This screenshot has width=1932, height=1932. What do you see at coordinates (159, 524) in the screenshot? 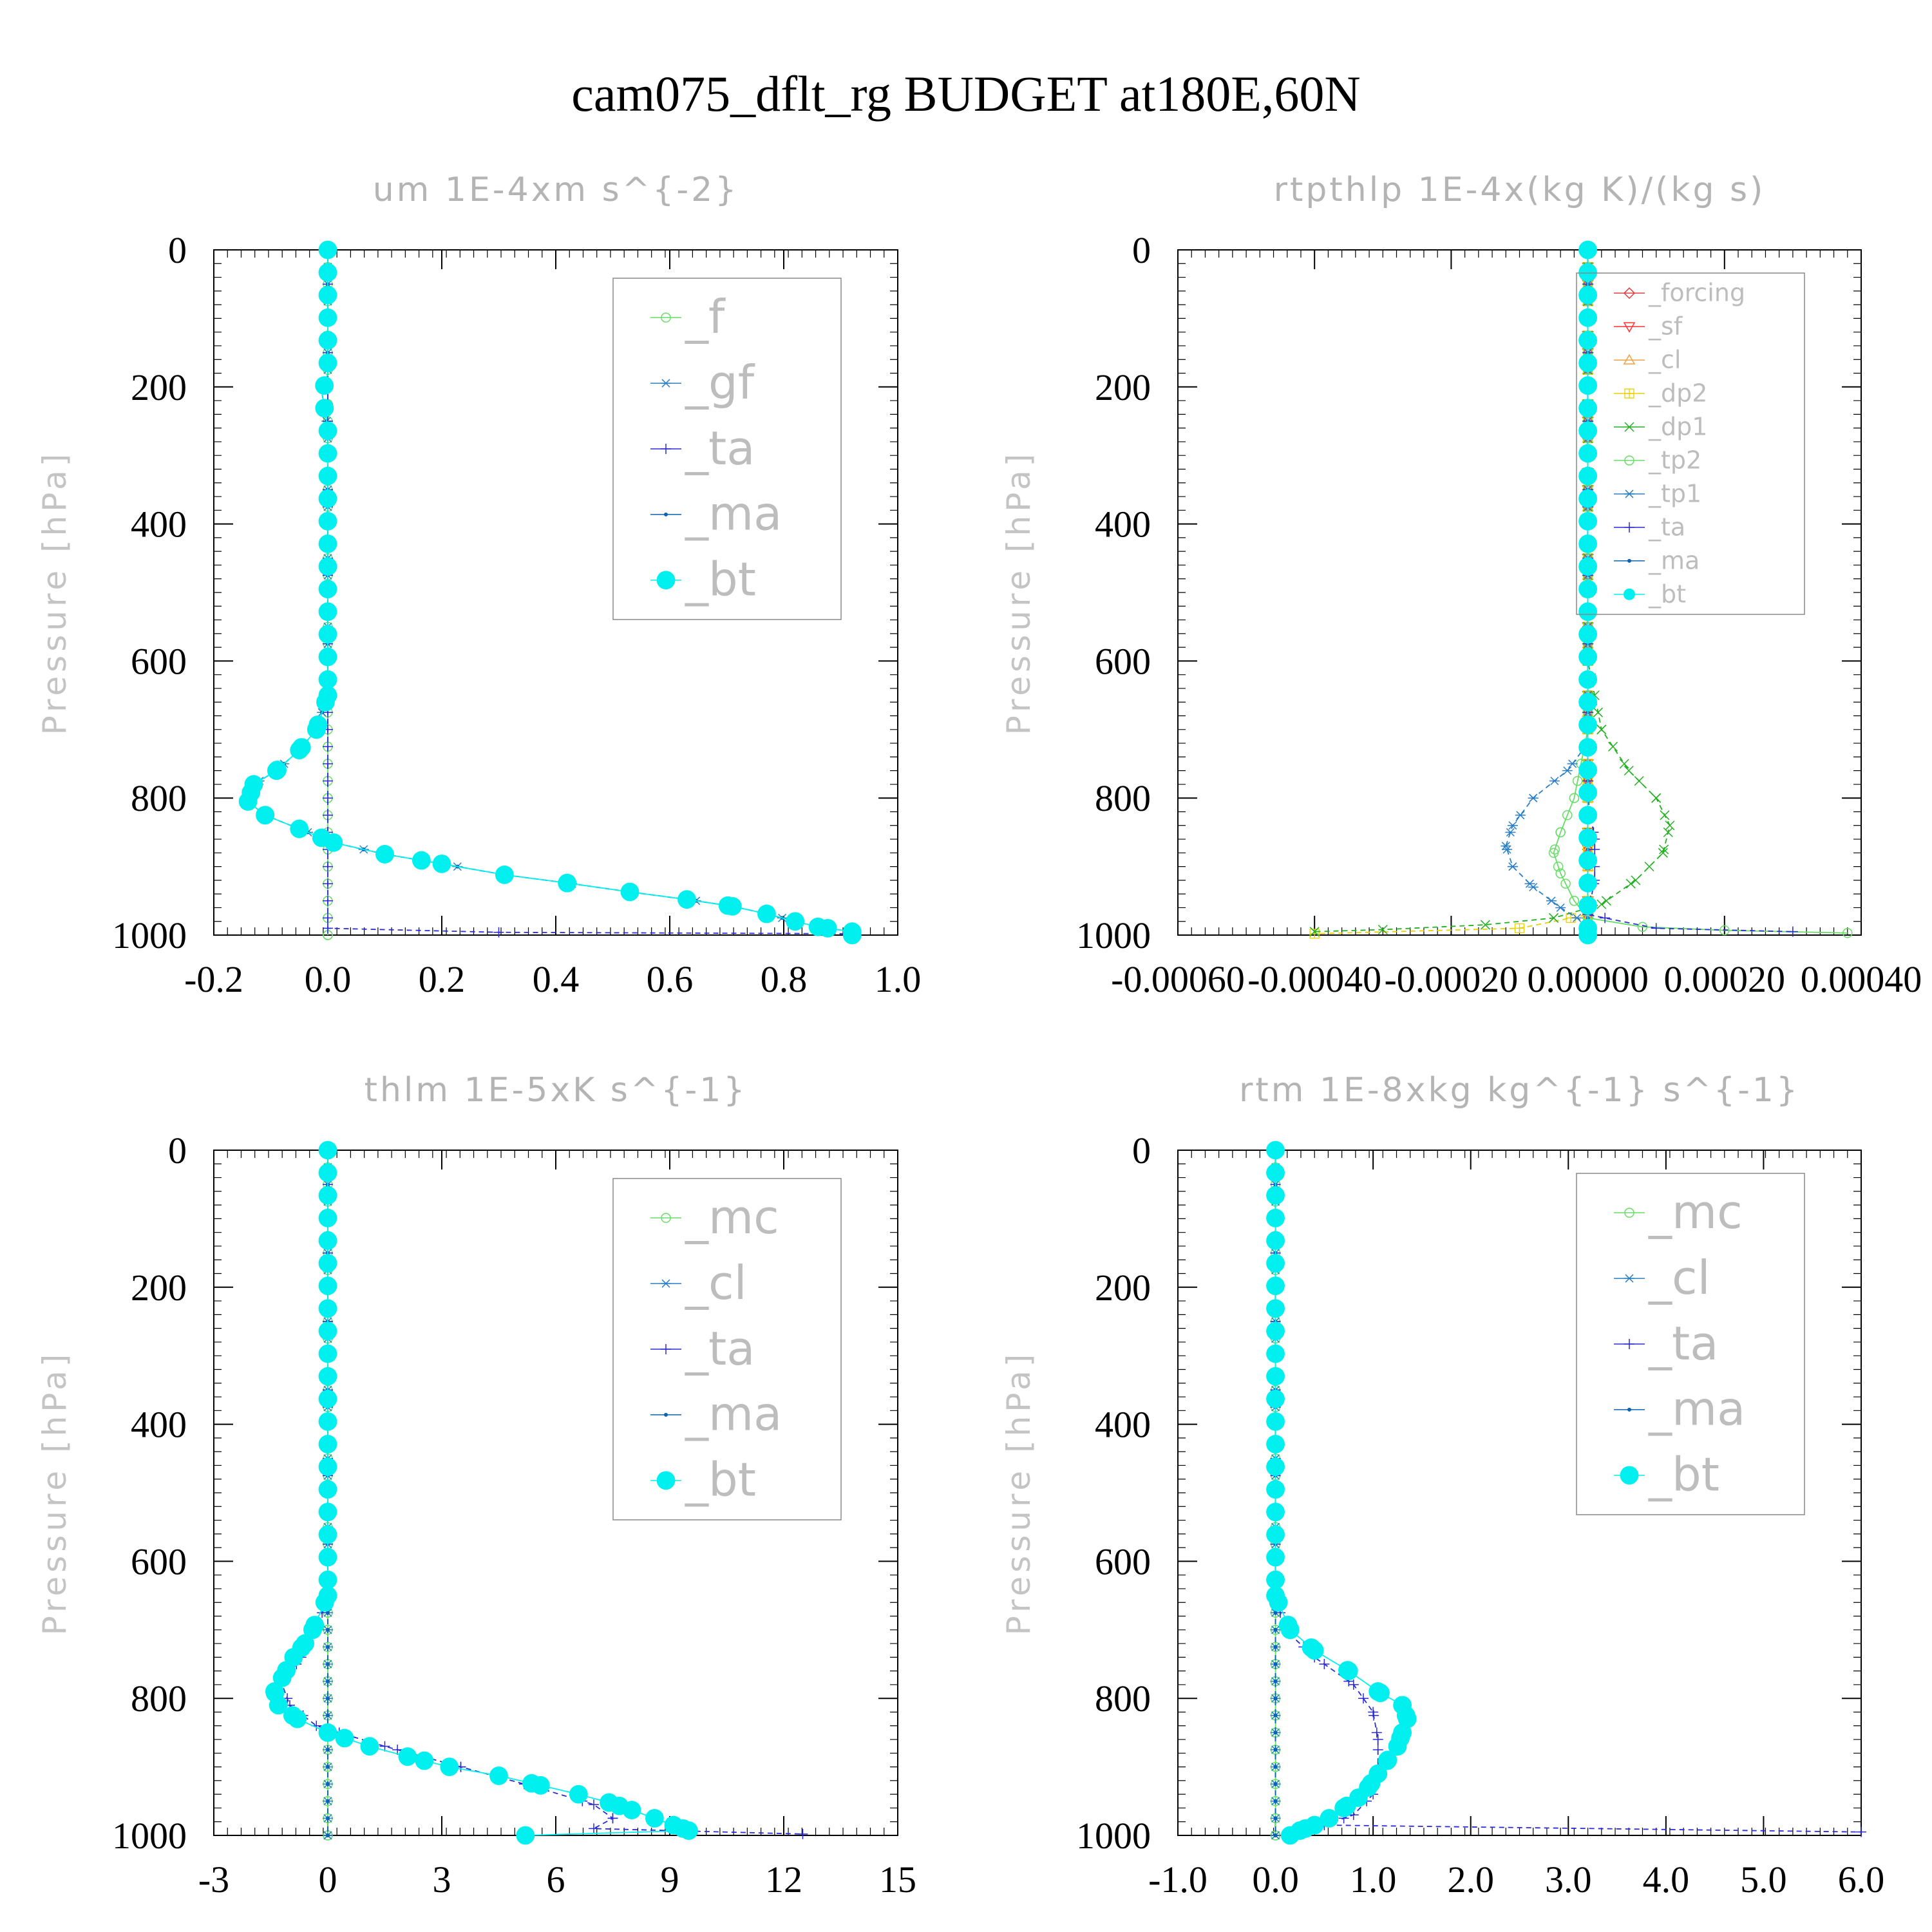
I see `y-tick-label: 400` at bounding box center [159, 524].